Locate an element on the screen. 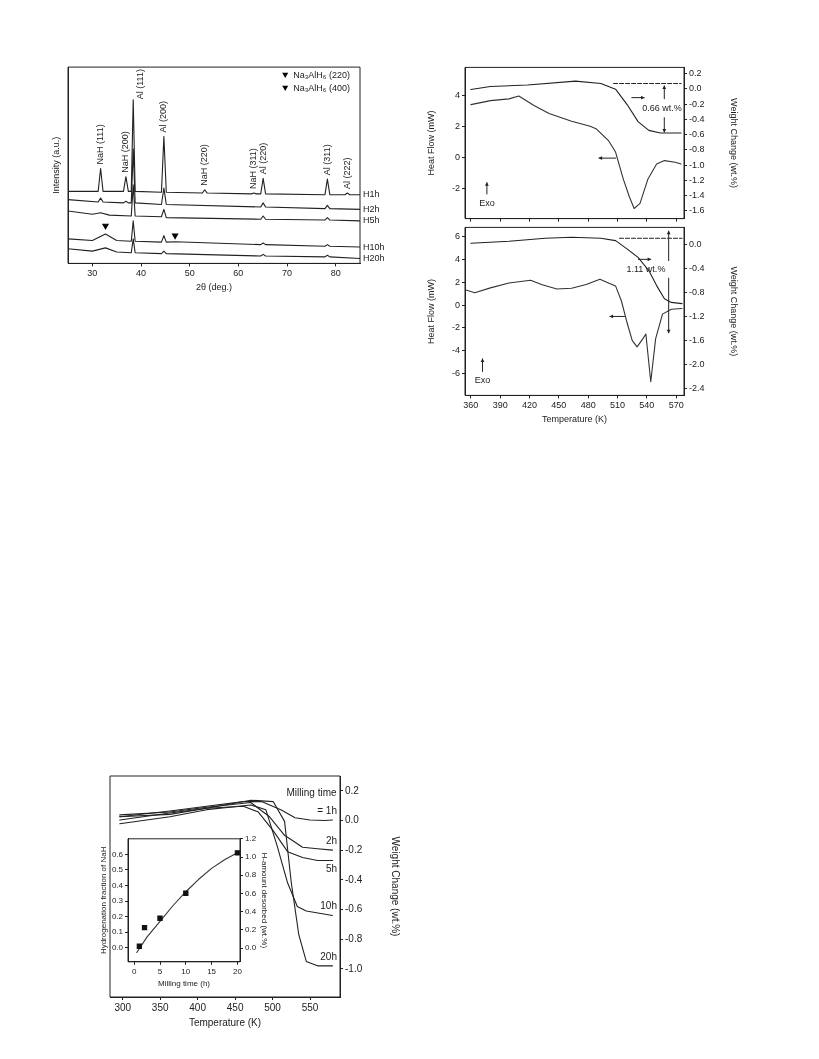  x-tick-label: 480 is located at coordinates (588, 405).